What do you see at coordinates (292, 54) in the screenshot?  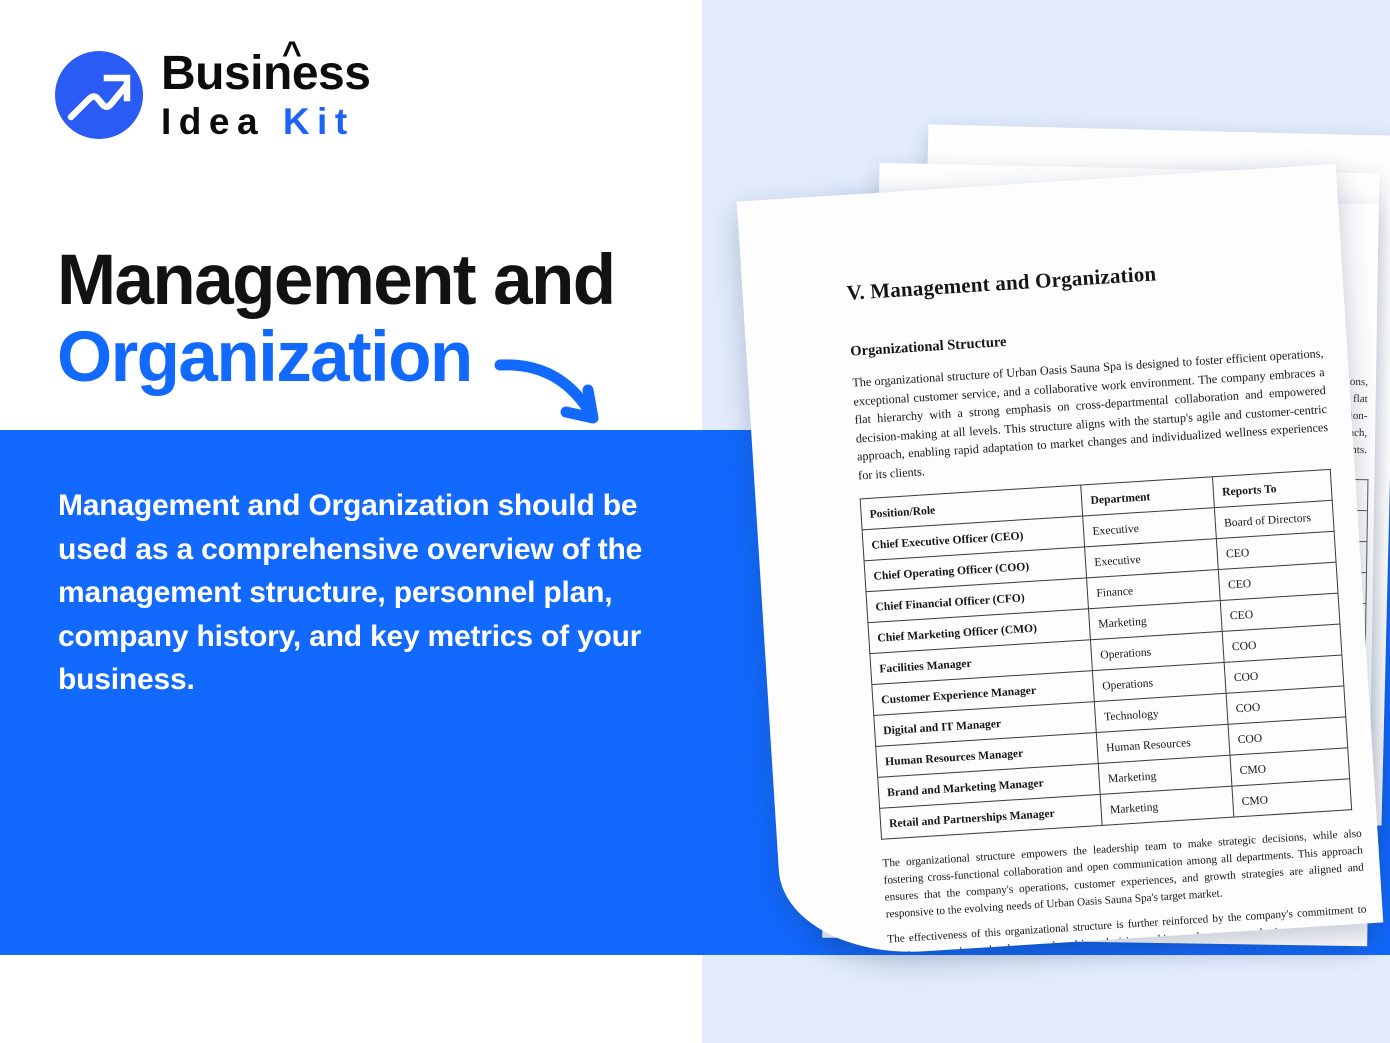 I see `brand-circumflex-accent: ^` at bounding box center [292, 54].